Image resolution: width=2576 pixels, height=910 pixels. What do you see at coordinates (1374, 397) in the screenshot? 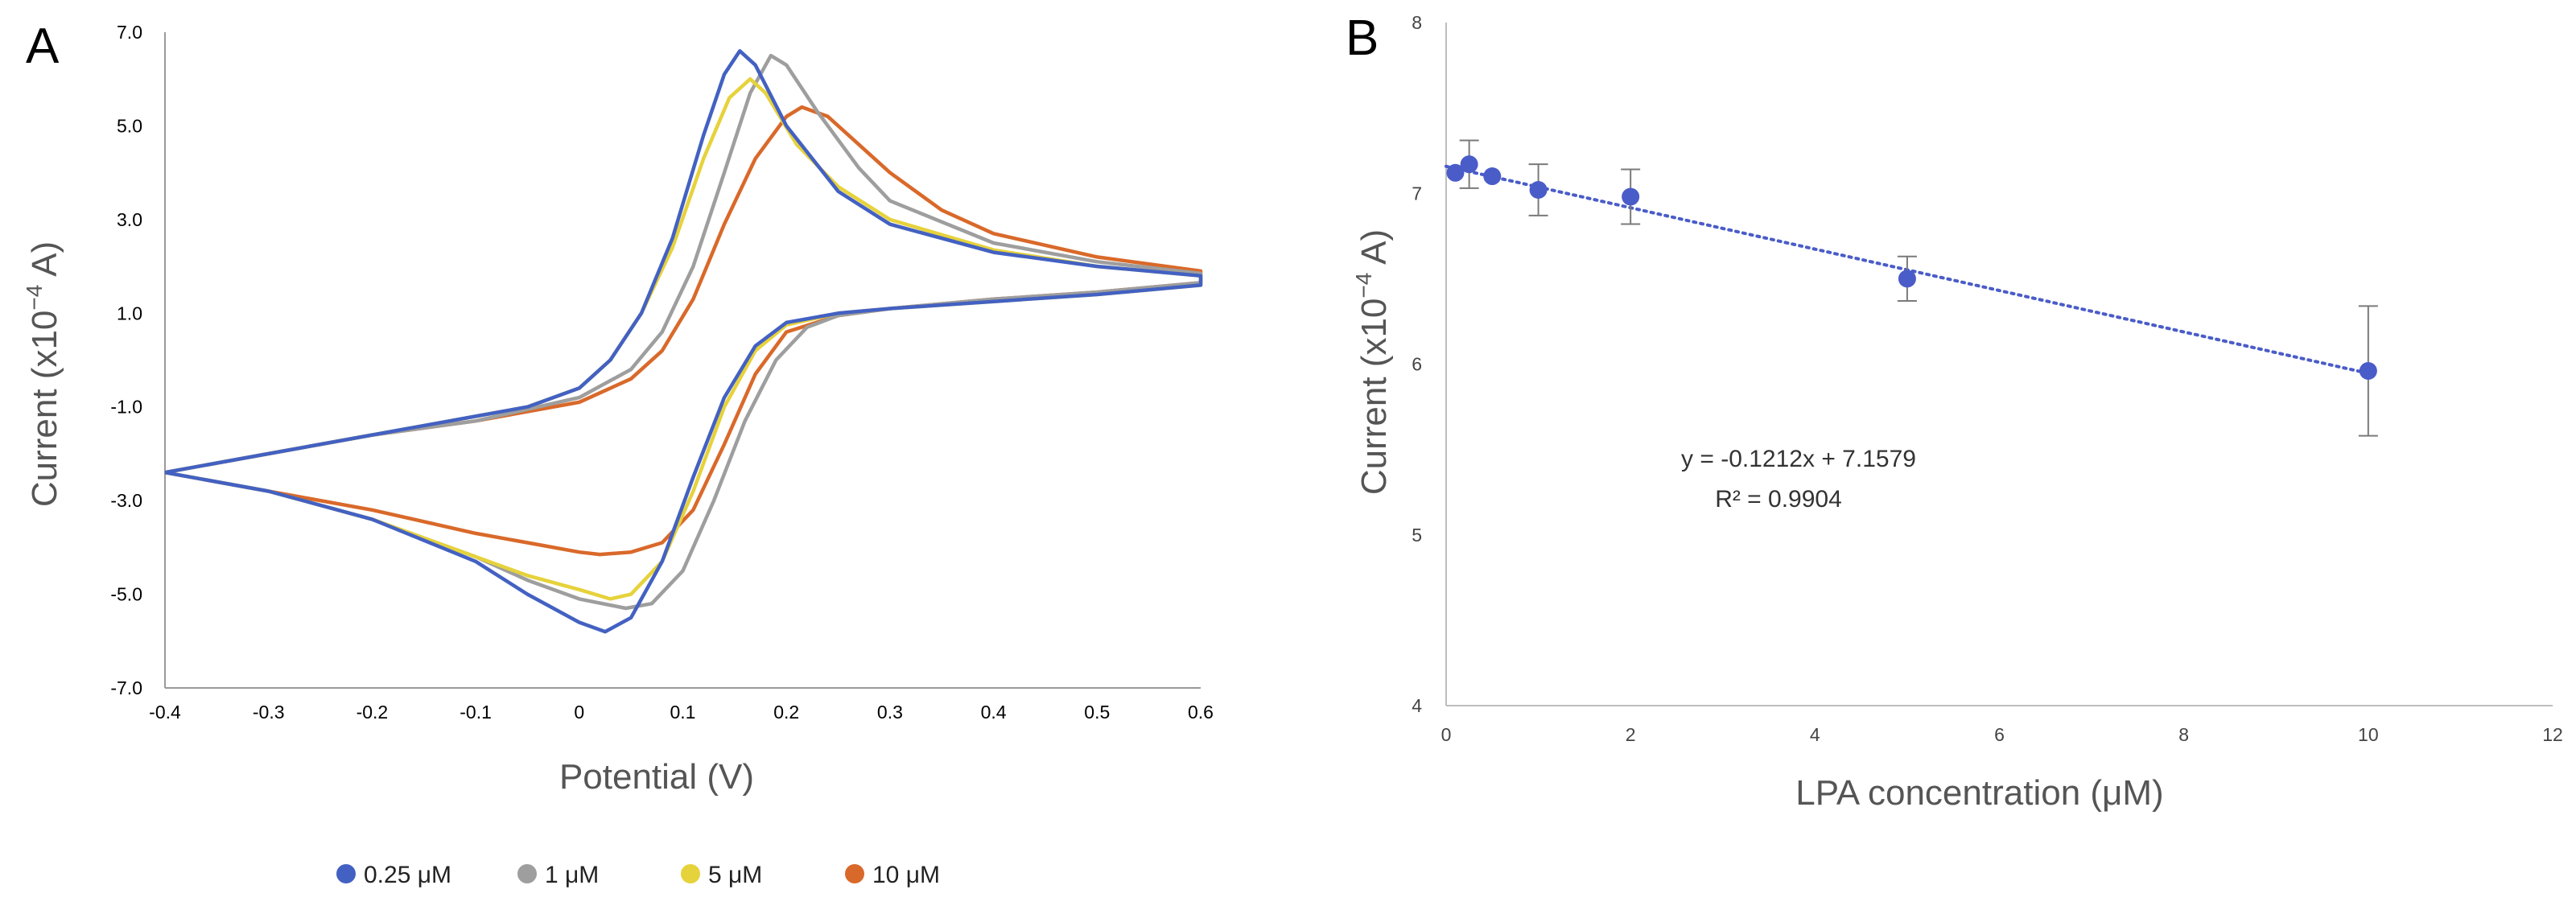
I see `panel-b-y-label-main: Current (x10` at bounding box center [1374, 397].